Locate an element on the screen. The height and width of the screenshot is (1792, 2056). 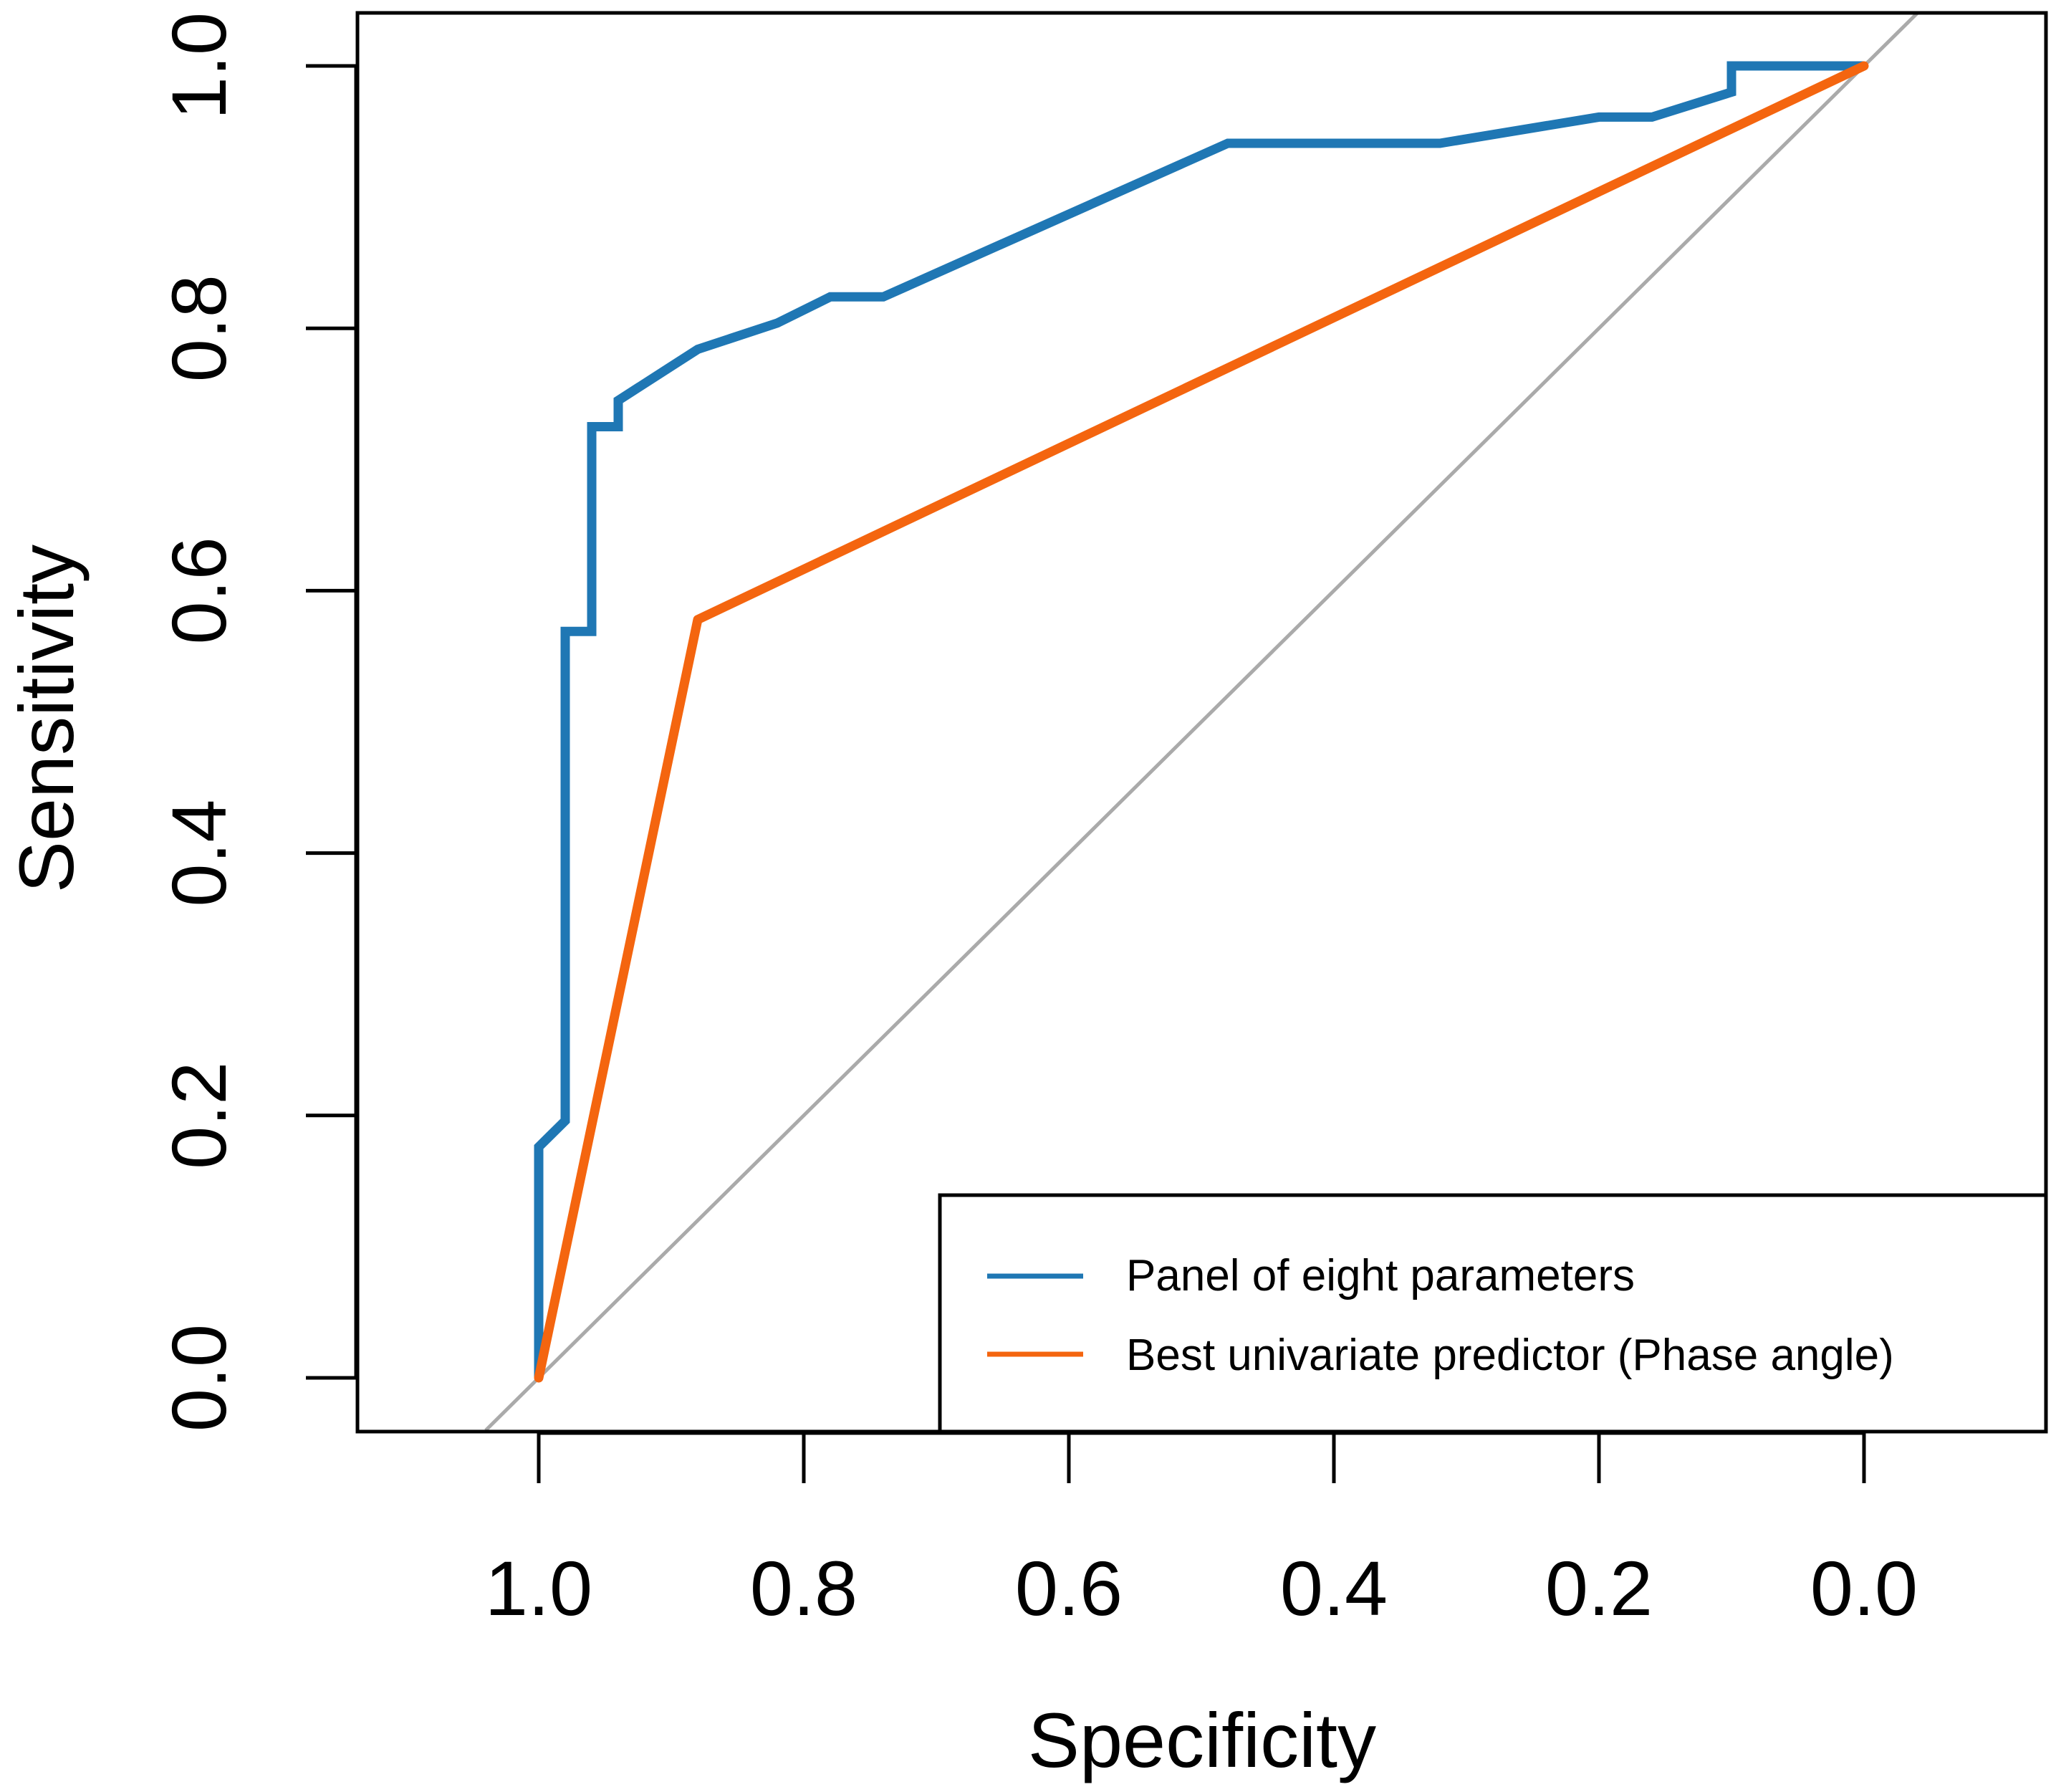
y-axis-title: Sensitivity is located at coordinates (46, 719).